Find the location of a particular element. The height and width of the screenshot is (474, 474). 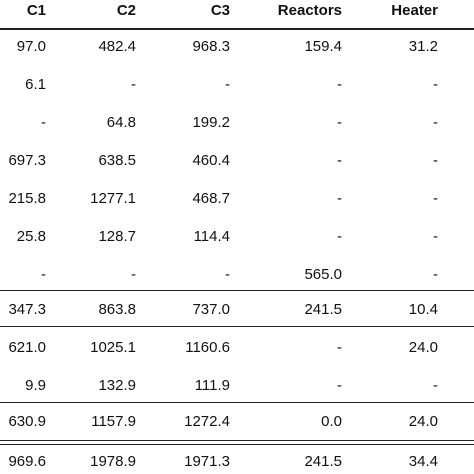

header-rule is located at coordinates (237, 29).